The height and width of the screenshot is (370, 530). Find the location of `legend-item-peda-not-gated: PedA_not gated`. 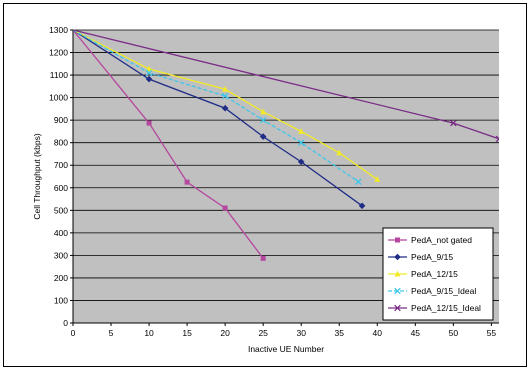

legend-item-peda-not-gated: PedA_not gated is located at coordinates (430, 240).